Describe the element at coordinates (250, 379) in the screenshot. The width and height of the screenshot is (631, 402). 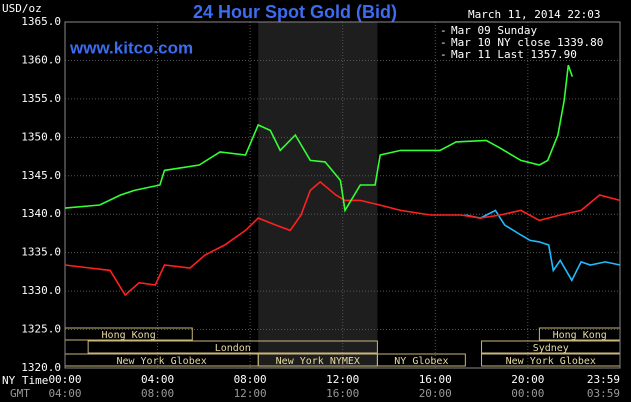
I see `x-tick-label: 08:00` at that location.